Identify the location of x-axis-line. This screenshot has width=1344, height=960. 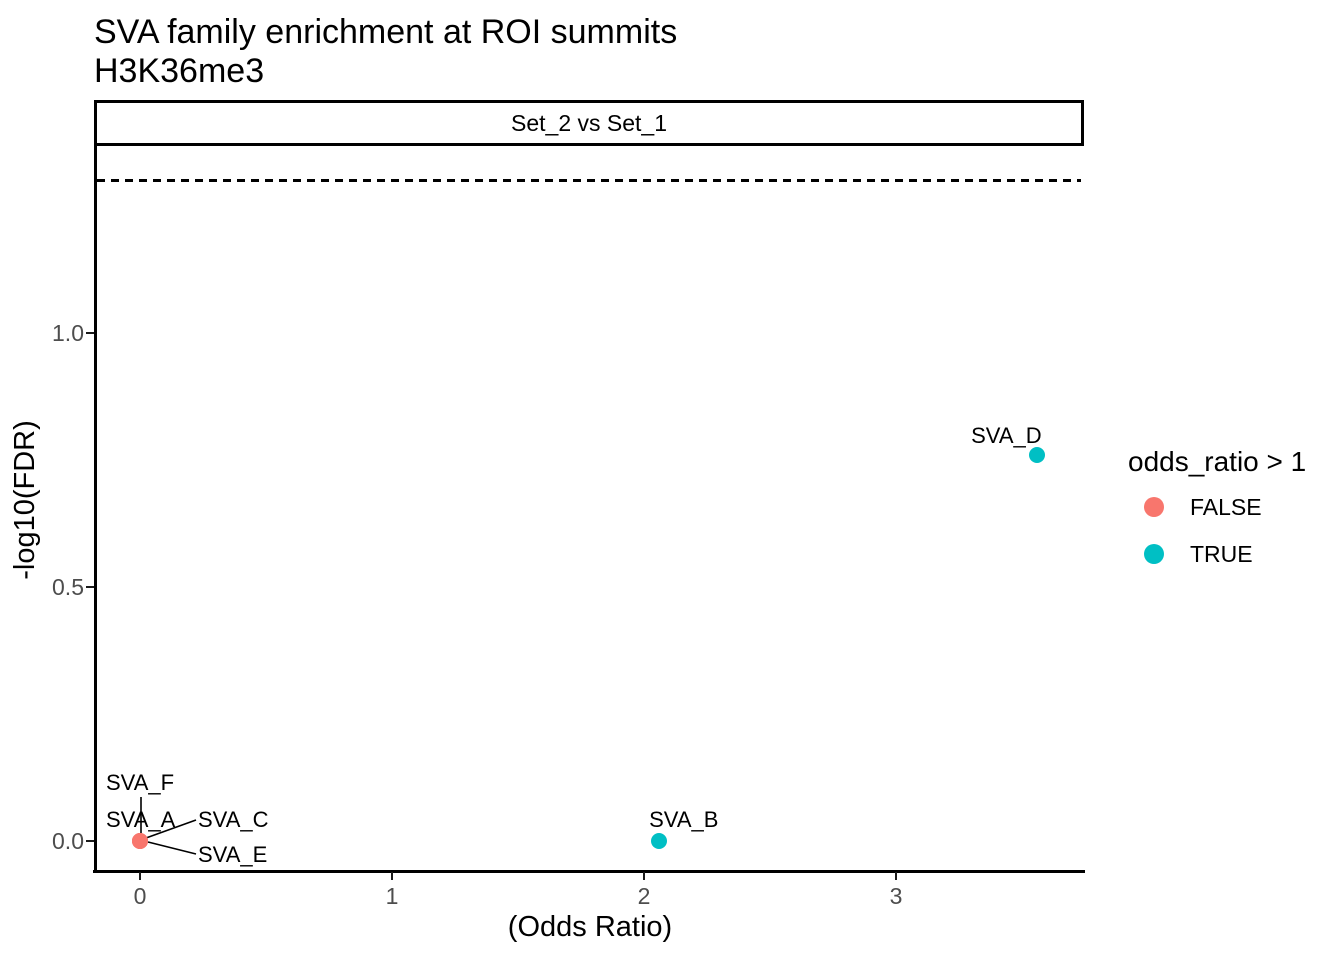
(589, 871).